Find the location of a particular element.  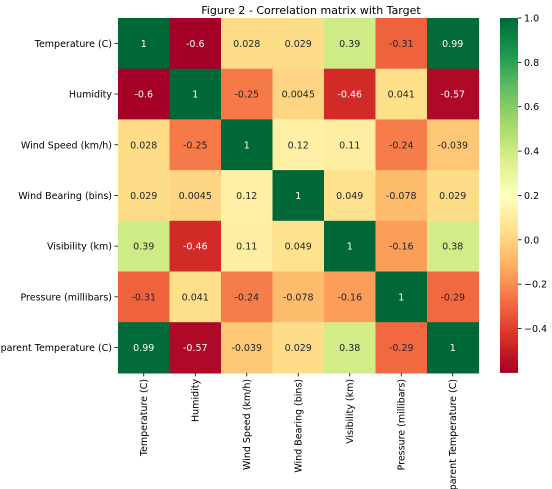

colorbar-tick-label: 0.6 is located at coordinates (531, 107).